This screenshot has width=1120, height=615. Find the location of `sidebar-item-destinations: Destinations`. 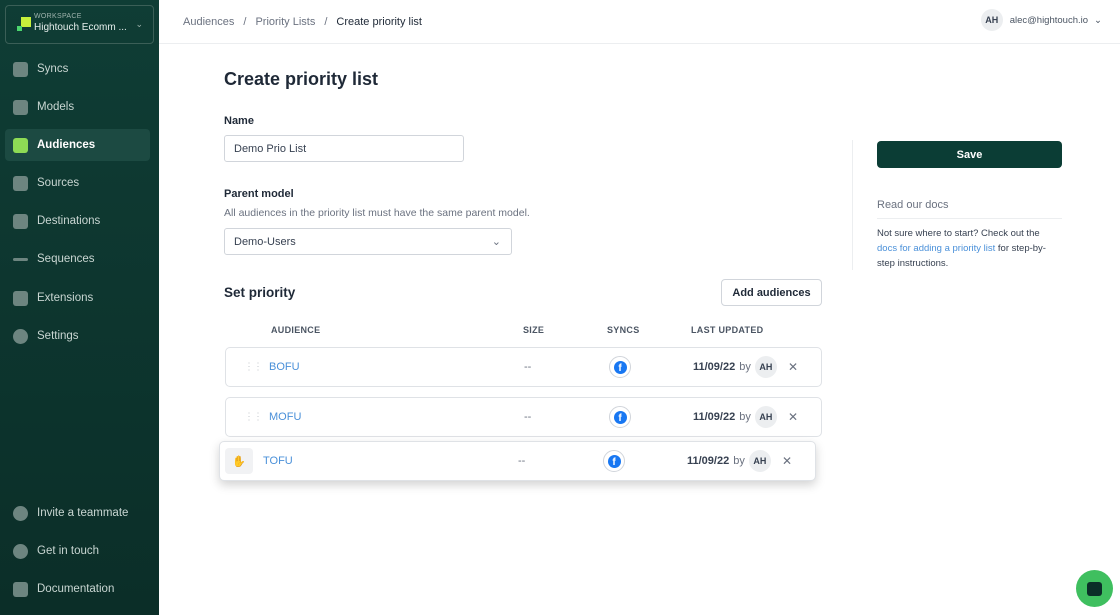

sidebar-item-destinations: Destinations is located at coordinates (77, 221).